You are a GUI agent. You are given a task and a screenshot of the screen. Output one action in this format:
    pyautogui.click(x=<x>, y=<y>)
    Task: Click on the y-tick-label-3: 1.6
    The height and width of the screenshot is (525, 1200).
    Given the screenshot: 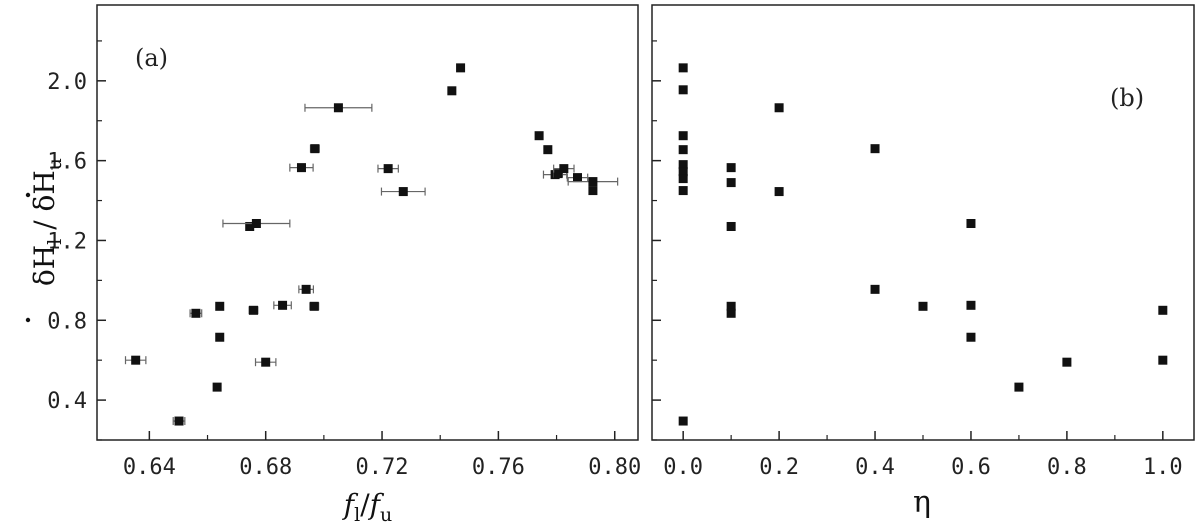 What is the action you would take?
    pyautogui.click(x=67, y=162)
    